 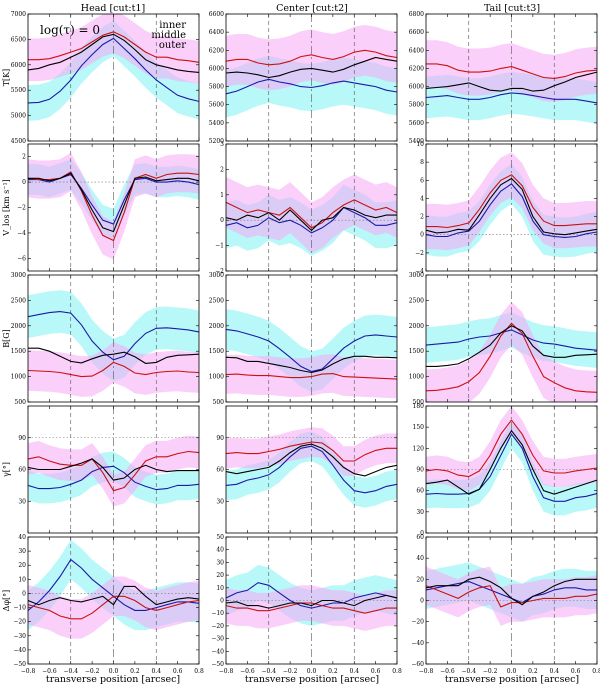 What do you see at coordinates (422, 198) in the screenshot?
I see `y-tick-label: 4` at bounding box center [422, 198].